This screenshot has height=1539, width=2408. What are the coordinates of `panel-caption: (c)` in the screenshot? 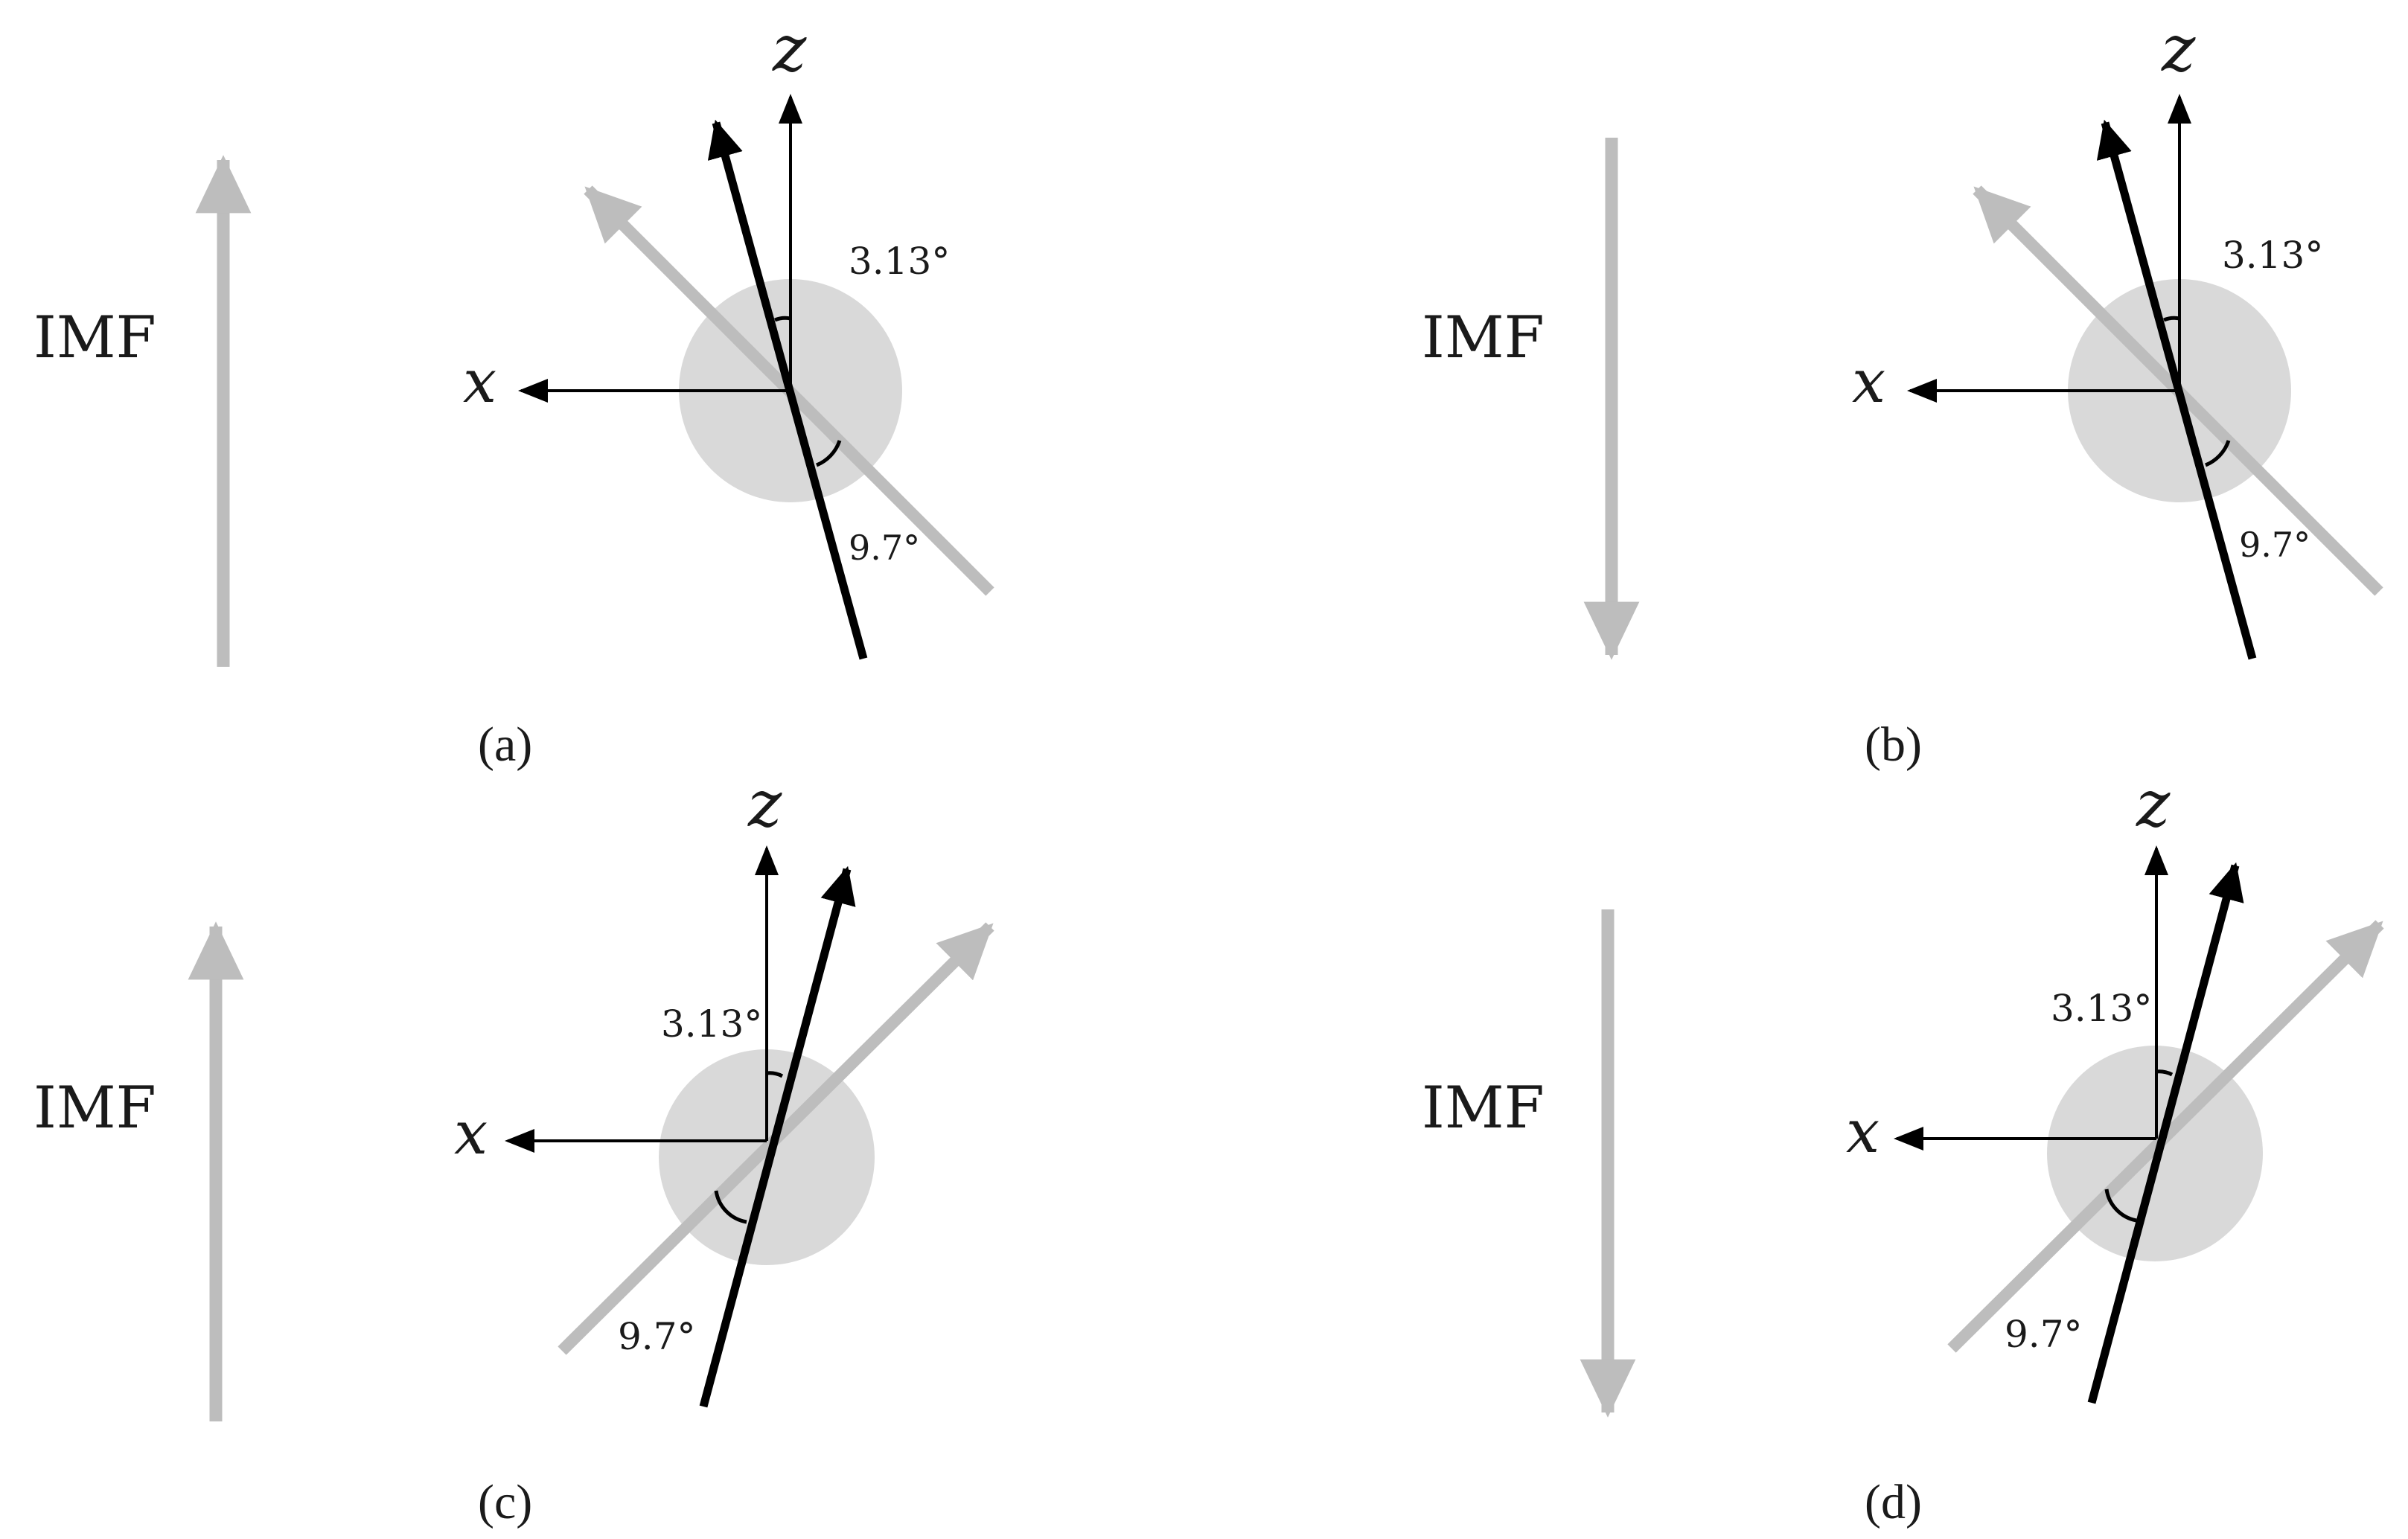 It's located at (505, 1502).